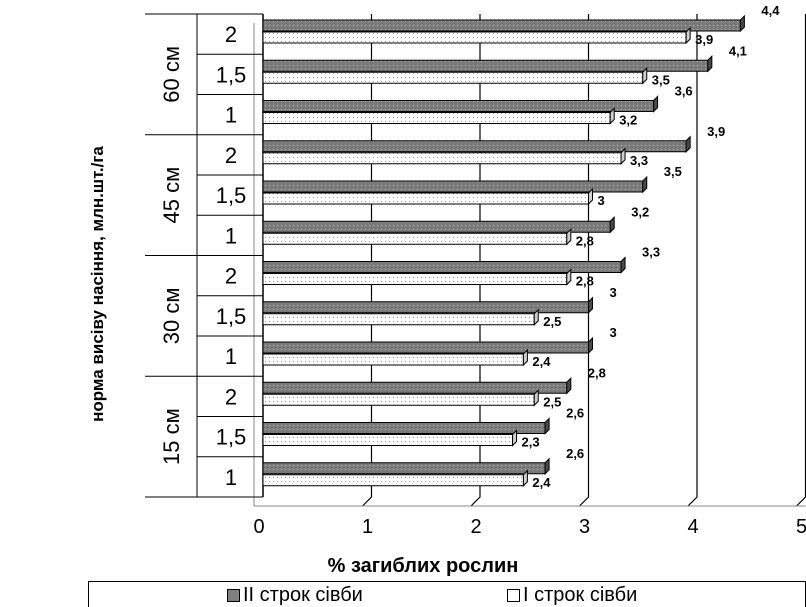 Image resolution: width=806 pixels, height=607 pixels. What do you see at coordinates (447, 594) in the screenshot?
I see `legend: ІІ строк сівби І строк сівби` at bounding box center [447, 594].